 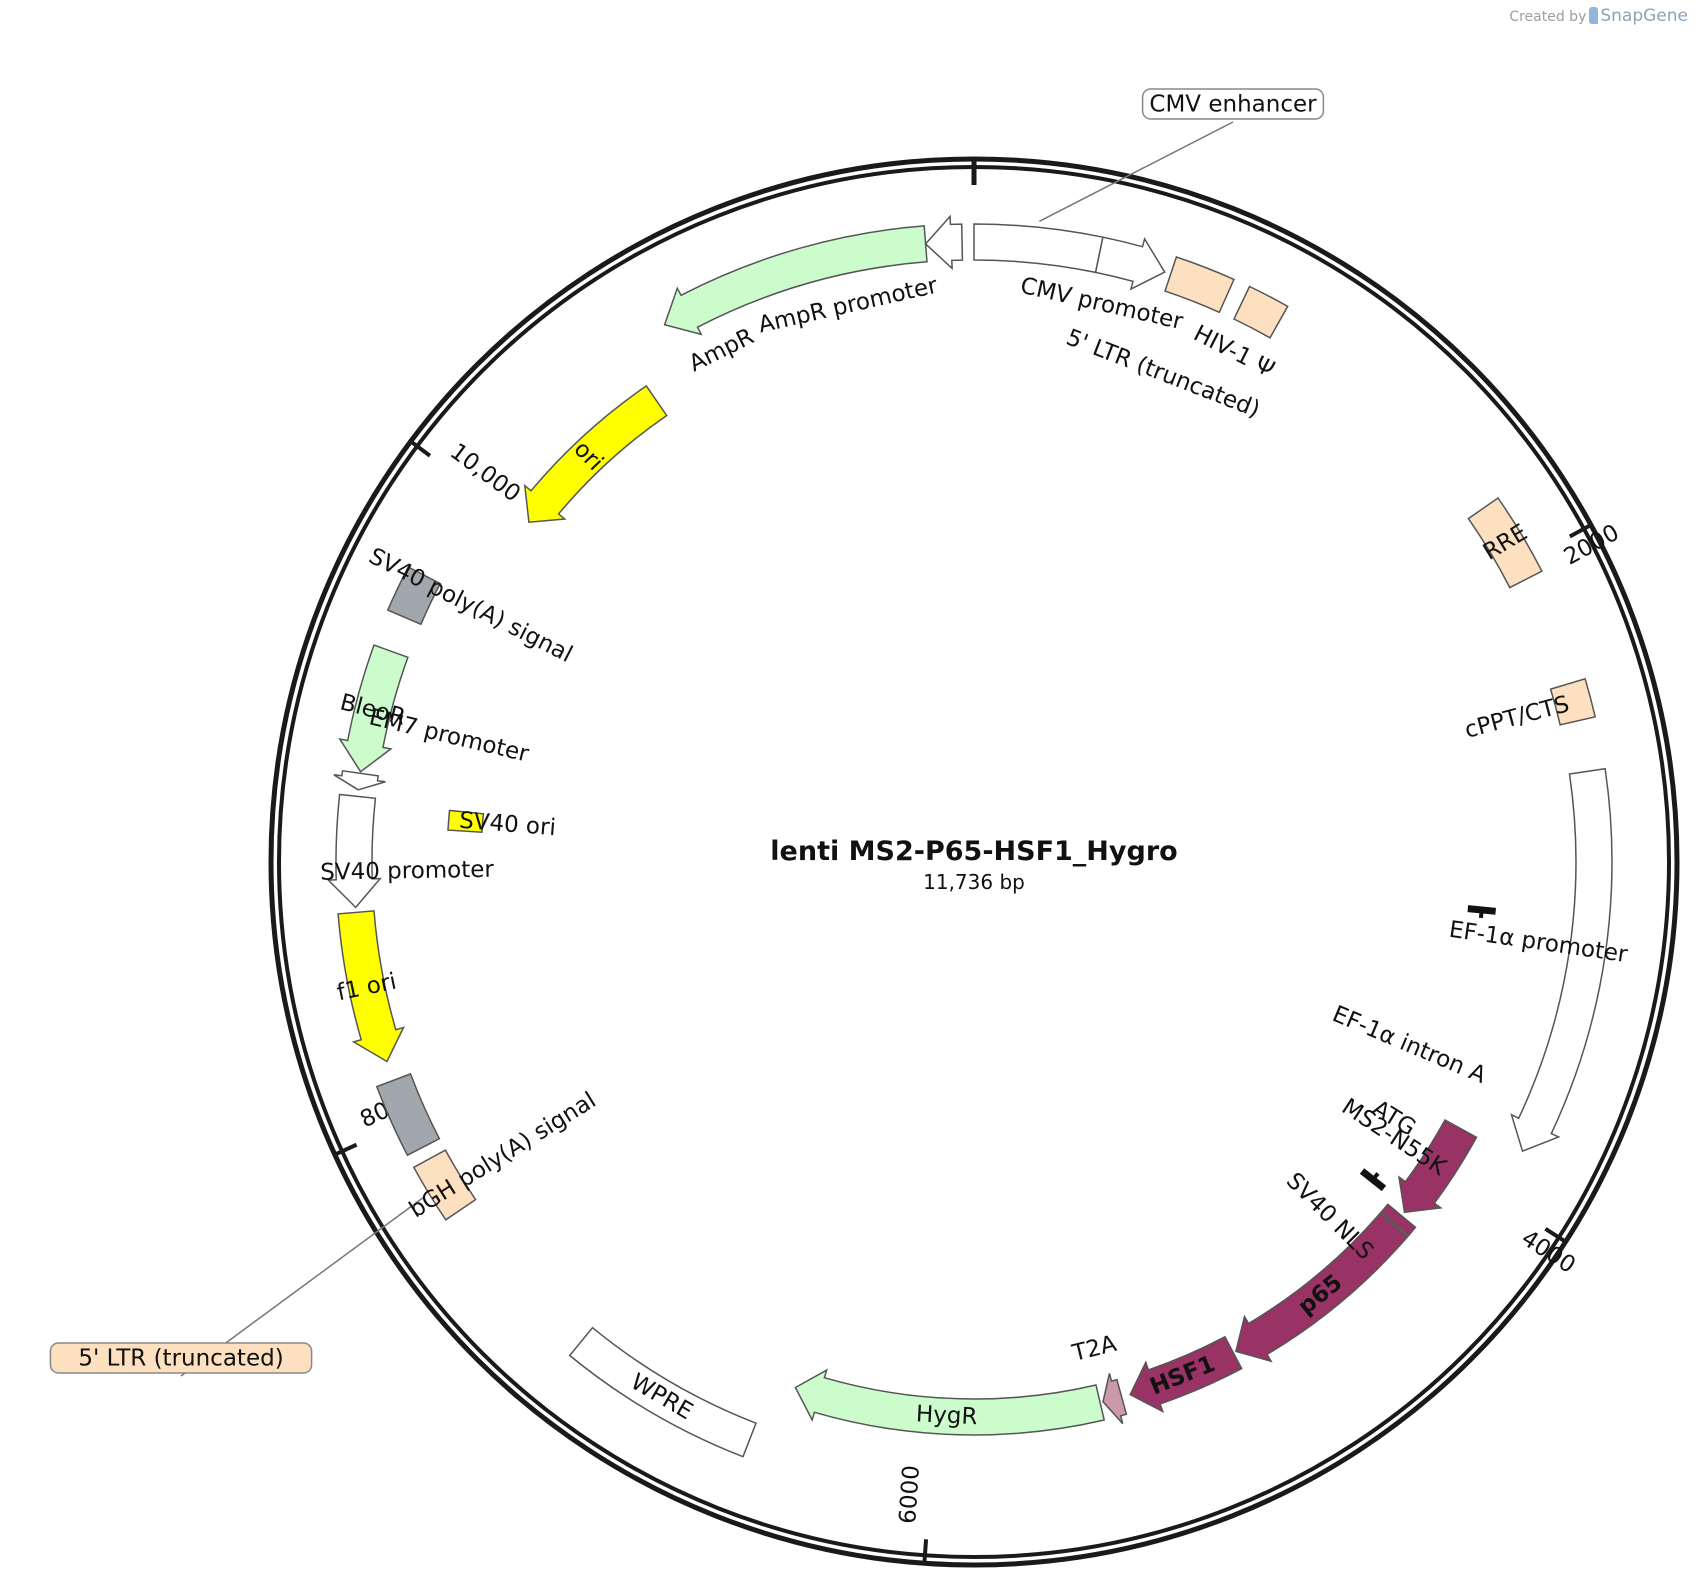 I want to click on feature-label-cmv-promoter: CMV promoter, so click(x=1102, y=304).